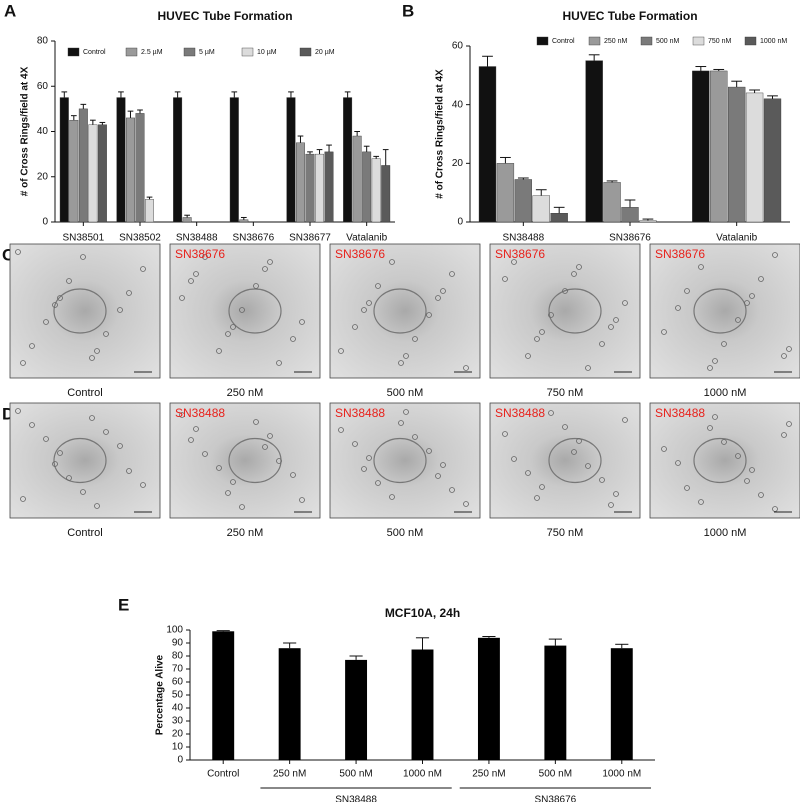 Image resolution: width=800 pixels, height=802 pixels. Describe the element at coordinates (152, 52) in the screenshot. I see `legend-label: 2.5 µM` at that location.